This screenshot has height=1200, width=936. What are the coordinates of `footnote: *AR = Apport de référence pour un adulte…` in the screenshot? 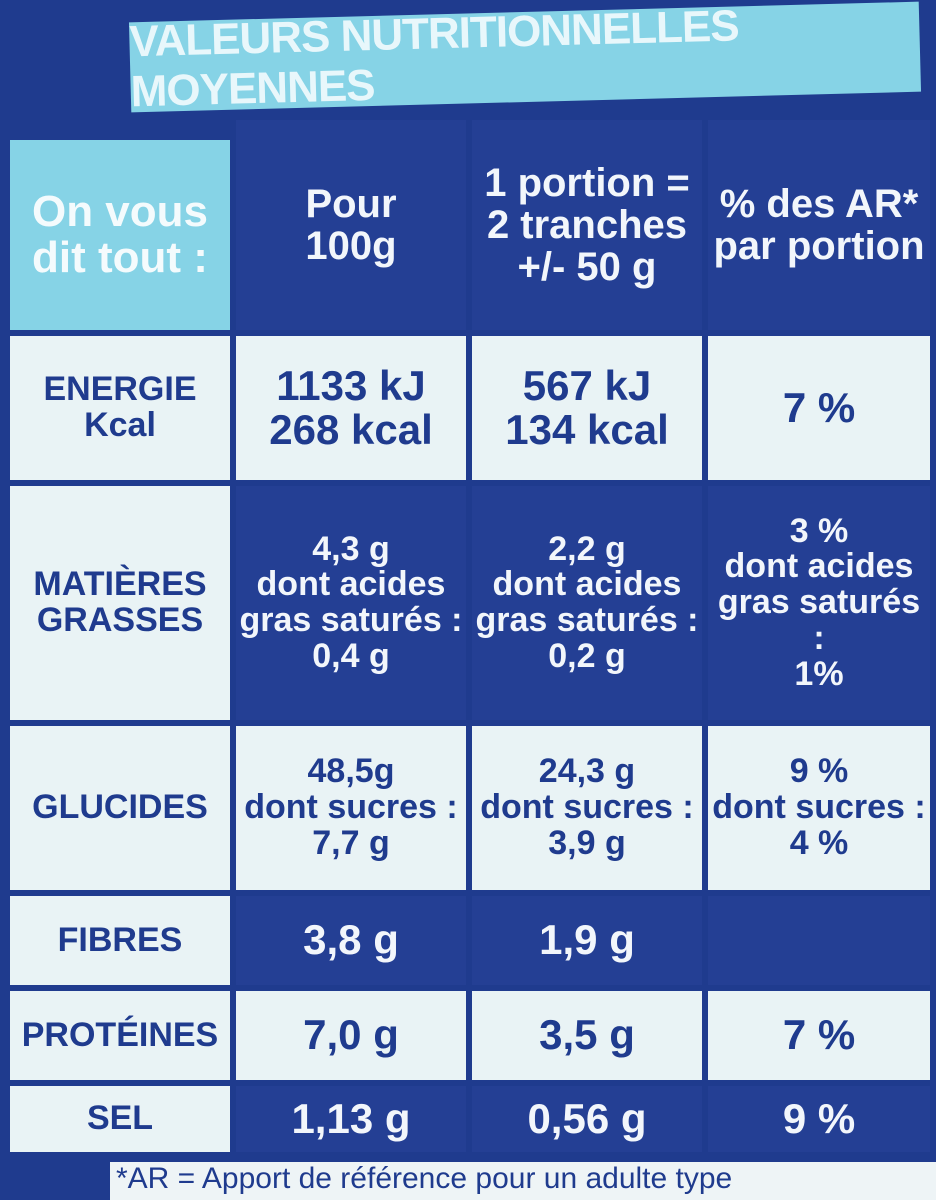 It's located at (523, 1181).